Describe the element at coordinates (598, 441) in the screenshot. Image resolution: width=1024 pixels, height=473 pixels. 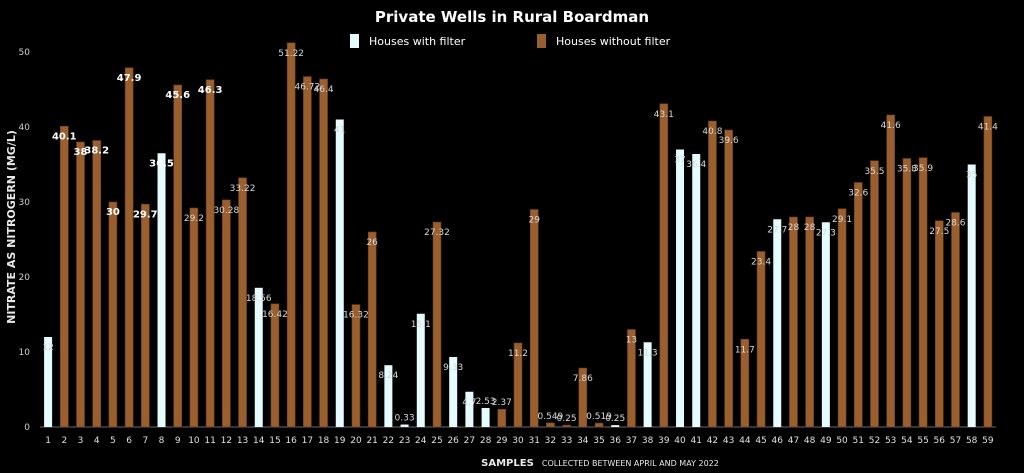
I see `x-tick-label: 35` at that location.